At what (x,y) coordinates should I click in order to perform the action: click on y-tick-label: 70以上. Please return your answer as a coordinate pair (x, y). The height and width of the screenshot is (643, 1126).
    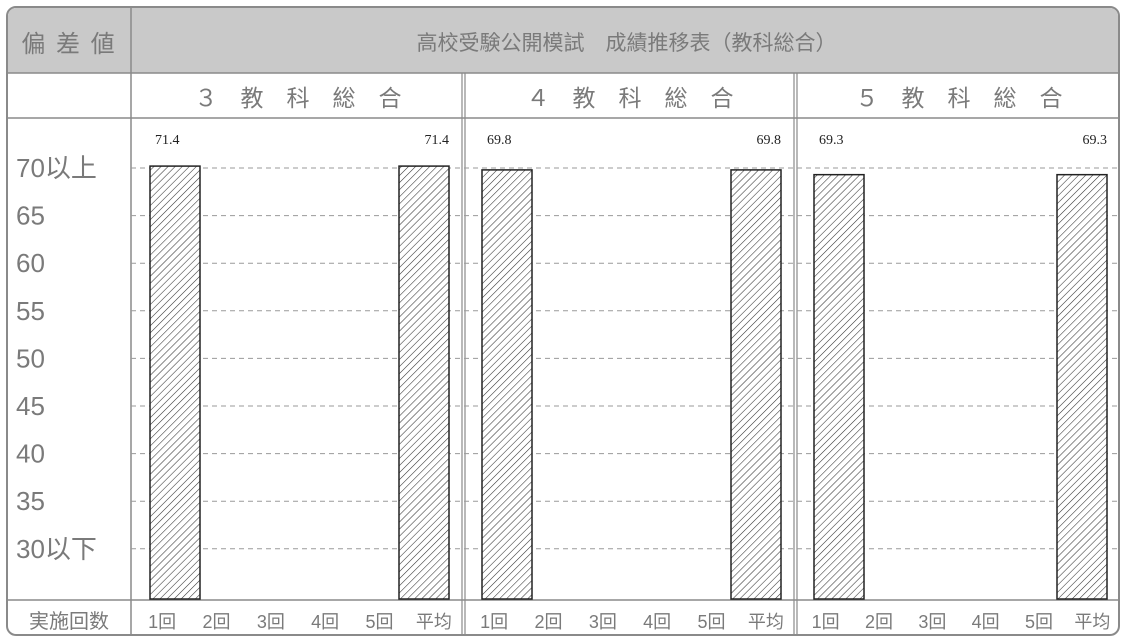
    Looking at the image, I should click on (56, 168).